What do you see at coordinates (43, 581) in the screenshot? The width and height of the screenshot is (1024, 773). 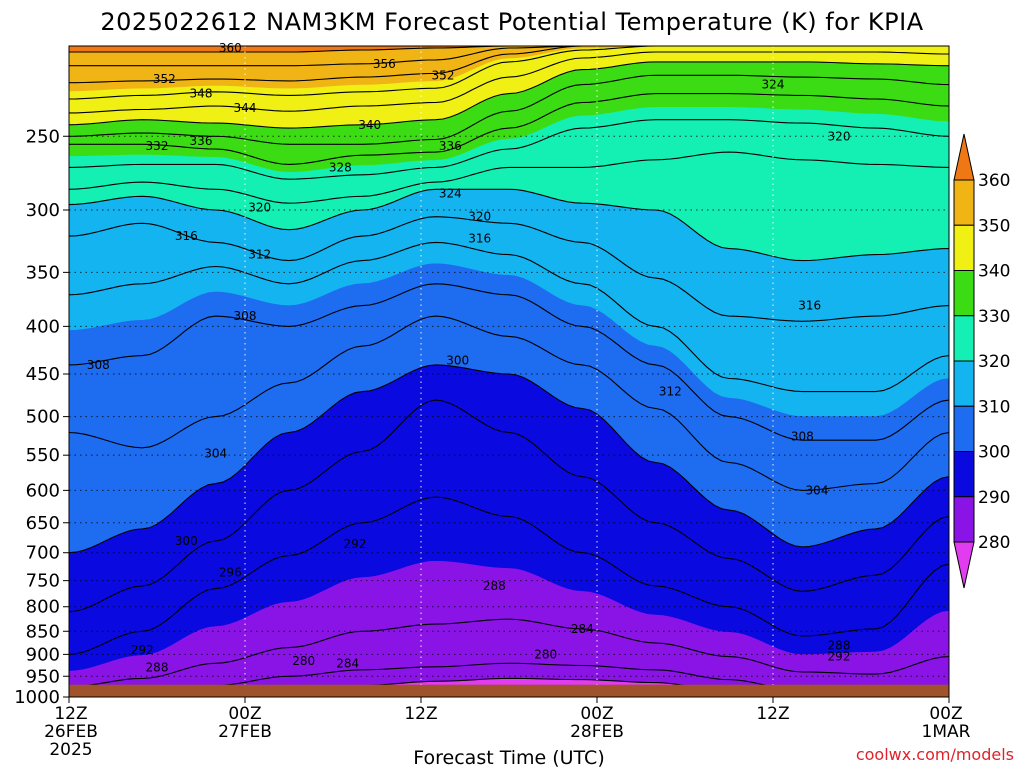 I see `y-tick-label: 750` at bounding box center [43, 581].